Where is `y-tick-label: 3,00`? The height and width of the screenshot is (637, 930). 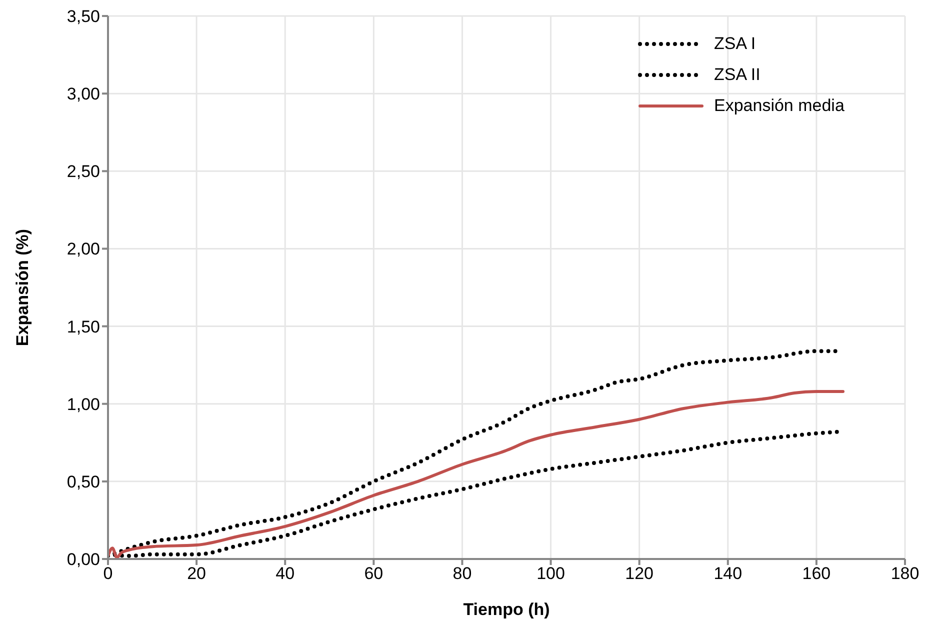 y-tick-label: 3,00 is located at coordinates (83, 94).